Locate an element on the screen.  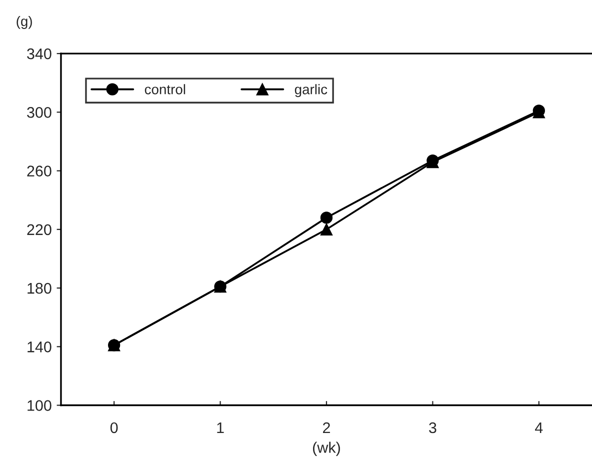
x-axis-title: (wk) is located at coordinates (326, 449).